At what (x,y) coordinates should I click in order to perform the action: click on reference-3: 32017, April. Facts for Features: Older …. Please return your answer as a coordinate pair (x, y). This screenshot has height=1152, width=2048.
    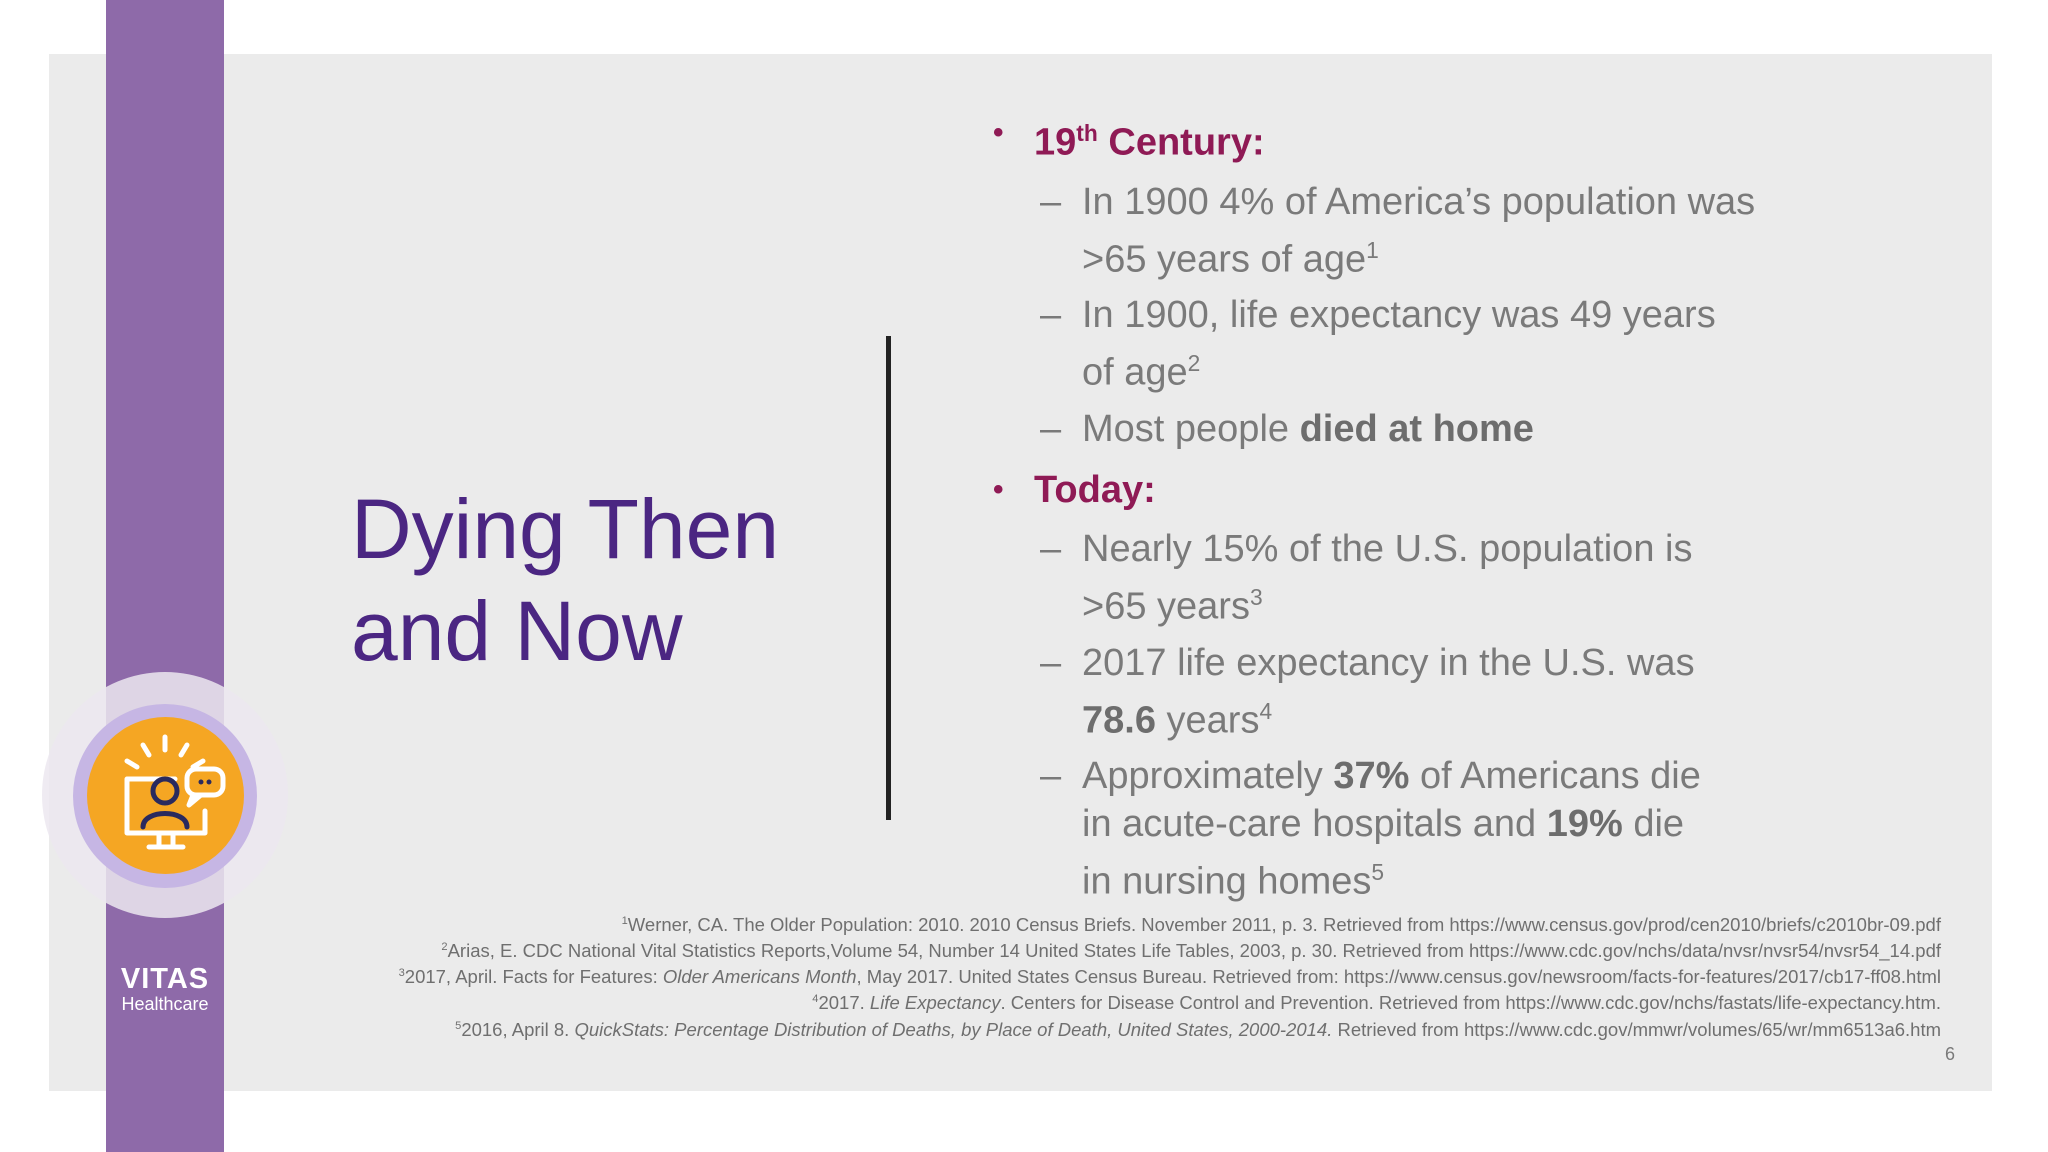
    Looking at the image, I should click on (1169, 977).